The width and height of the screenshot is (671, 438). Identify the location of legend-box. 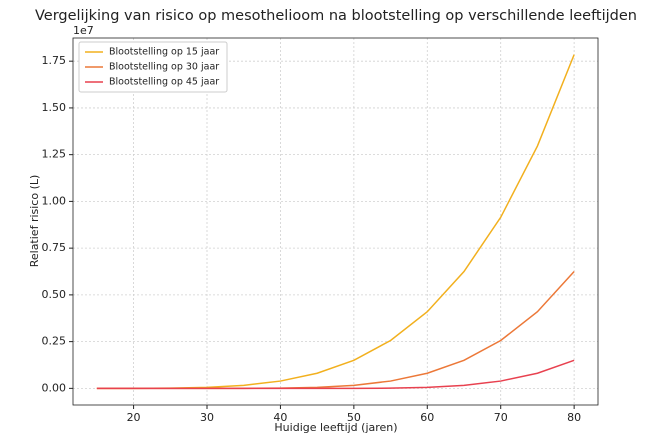
(153, 67).